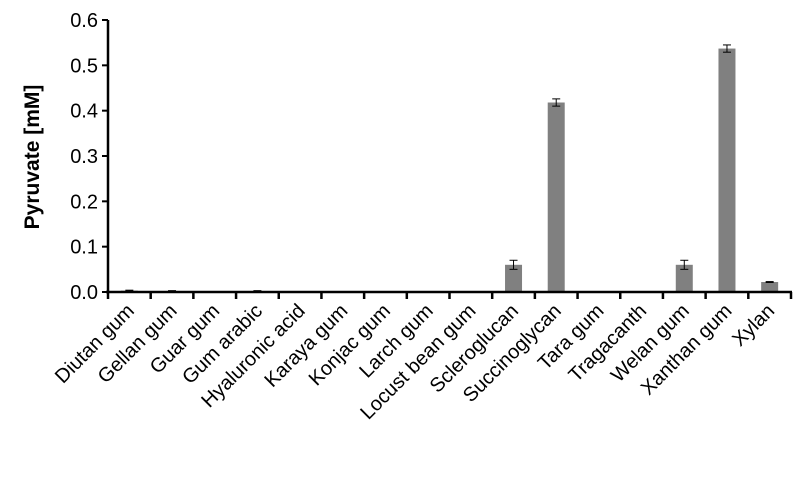 Image resolution: width=805 pixels, height=483 pixels. I want to click on y-tick-label: 0.2, so click(84, 202).